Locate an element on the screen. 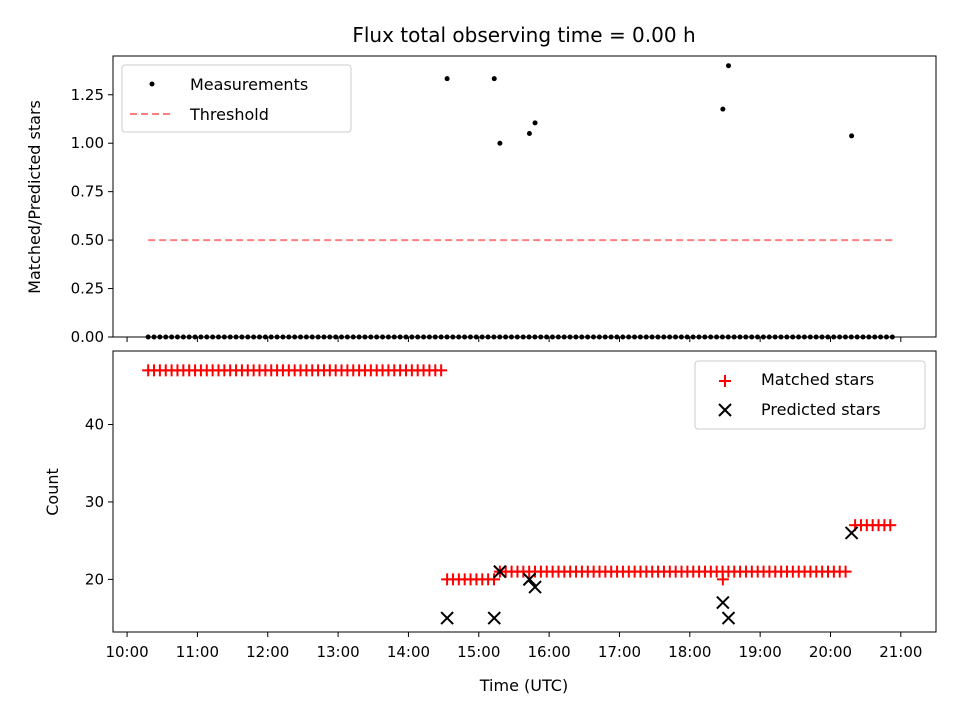 The width and height of the screenshot is (960, 720). y-tick-label: 0.25 is located at coordinates (87, 289).